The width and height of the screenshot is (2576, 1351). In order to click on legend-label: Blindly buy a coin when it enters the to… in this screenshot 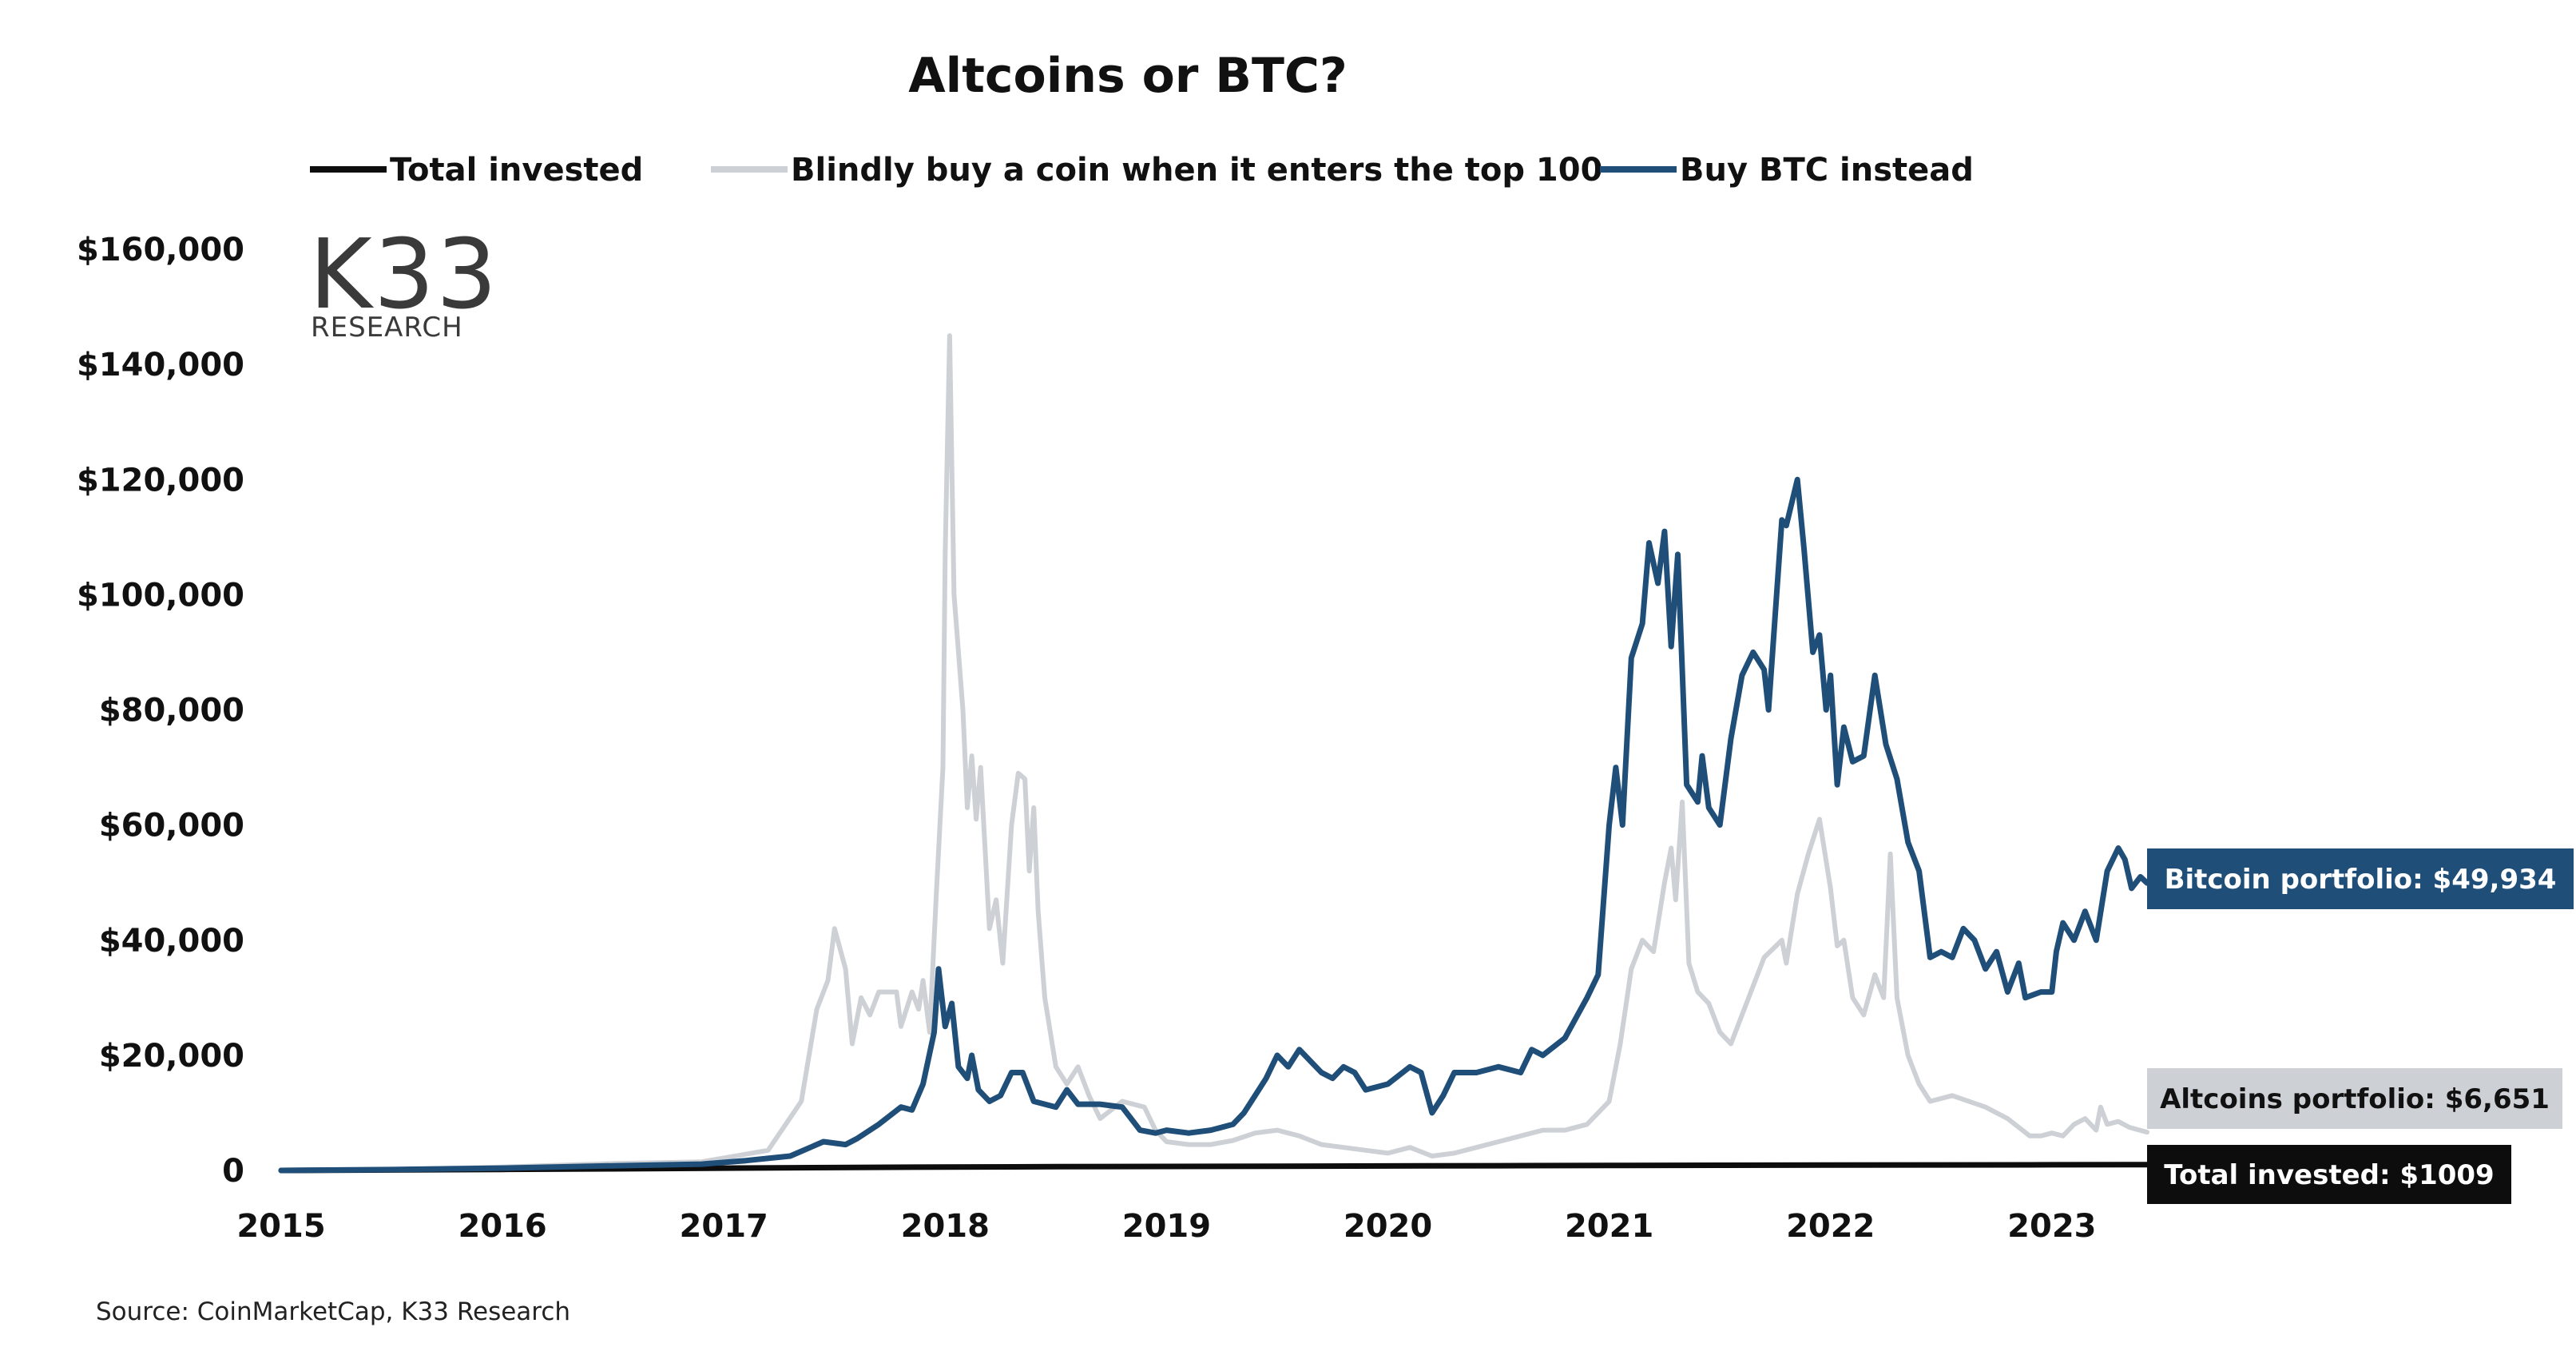, I will do `click(1196, 171)`.